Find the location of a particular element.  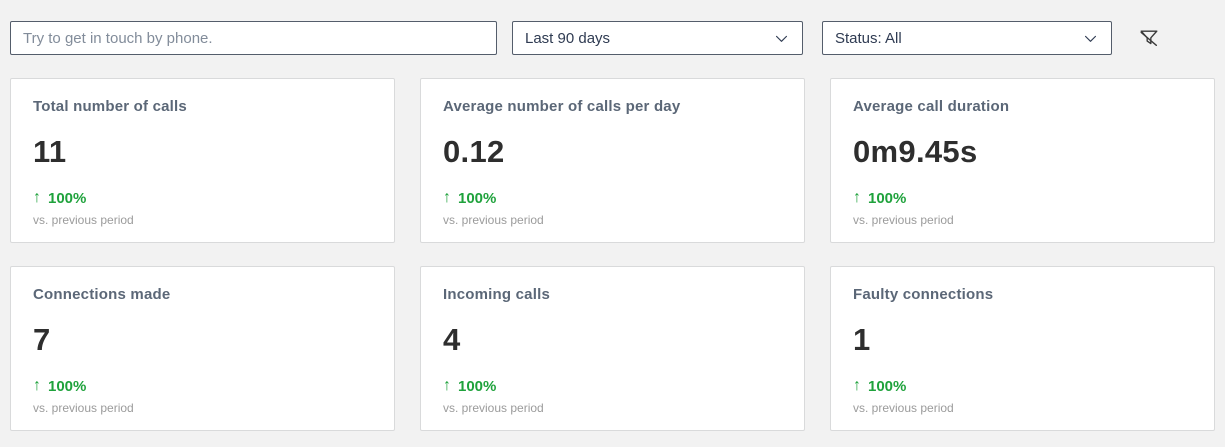

stat-value: 1 is located at coordinates (862, 339).